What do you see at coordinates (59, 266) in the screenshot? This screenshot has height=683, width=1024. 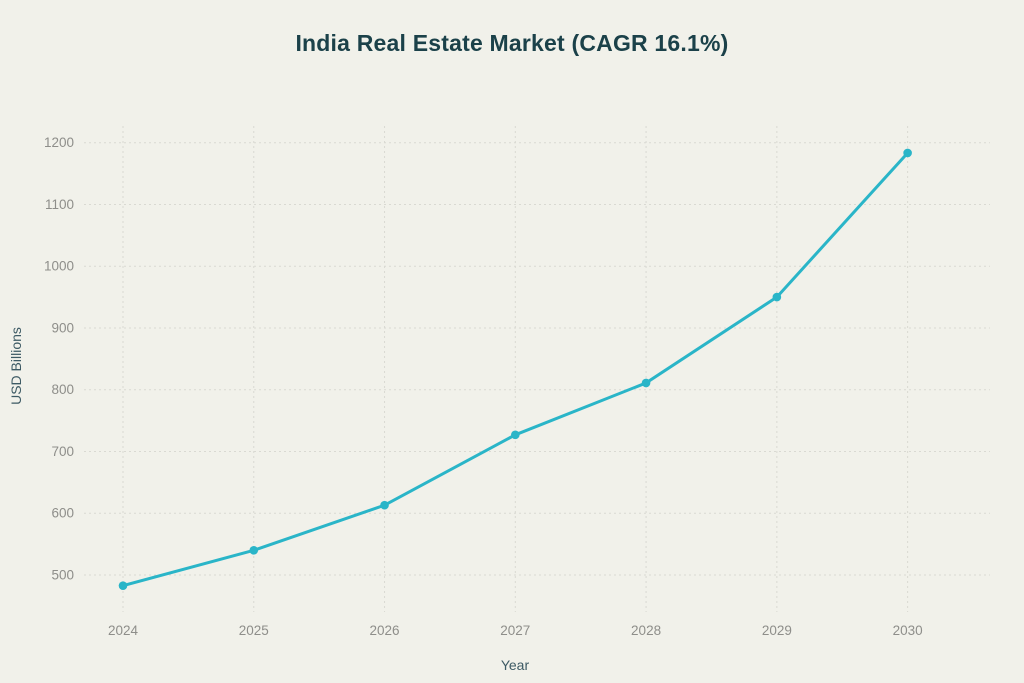 I see `y-tick-label: 1000` at bounding box center [59, 266].